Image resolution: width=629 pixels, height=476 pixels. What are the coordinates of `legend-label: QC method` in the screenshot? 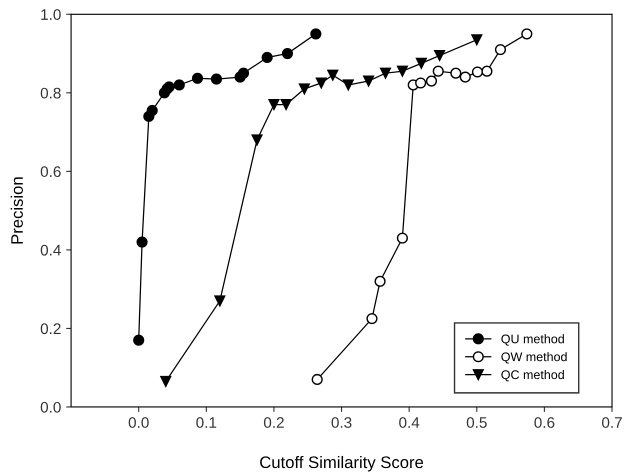 It's located at (532, 376).